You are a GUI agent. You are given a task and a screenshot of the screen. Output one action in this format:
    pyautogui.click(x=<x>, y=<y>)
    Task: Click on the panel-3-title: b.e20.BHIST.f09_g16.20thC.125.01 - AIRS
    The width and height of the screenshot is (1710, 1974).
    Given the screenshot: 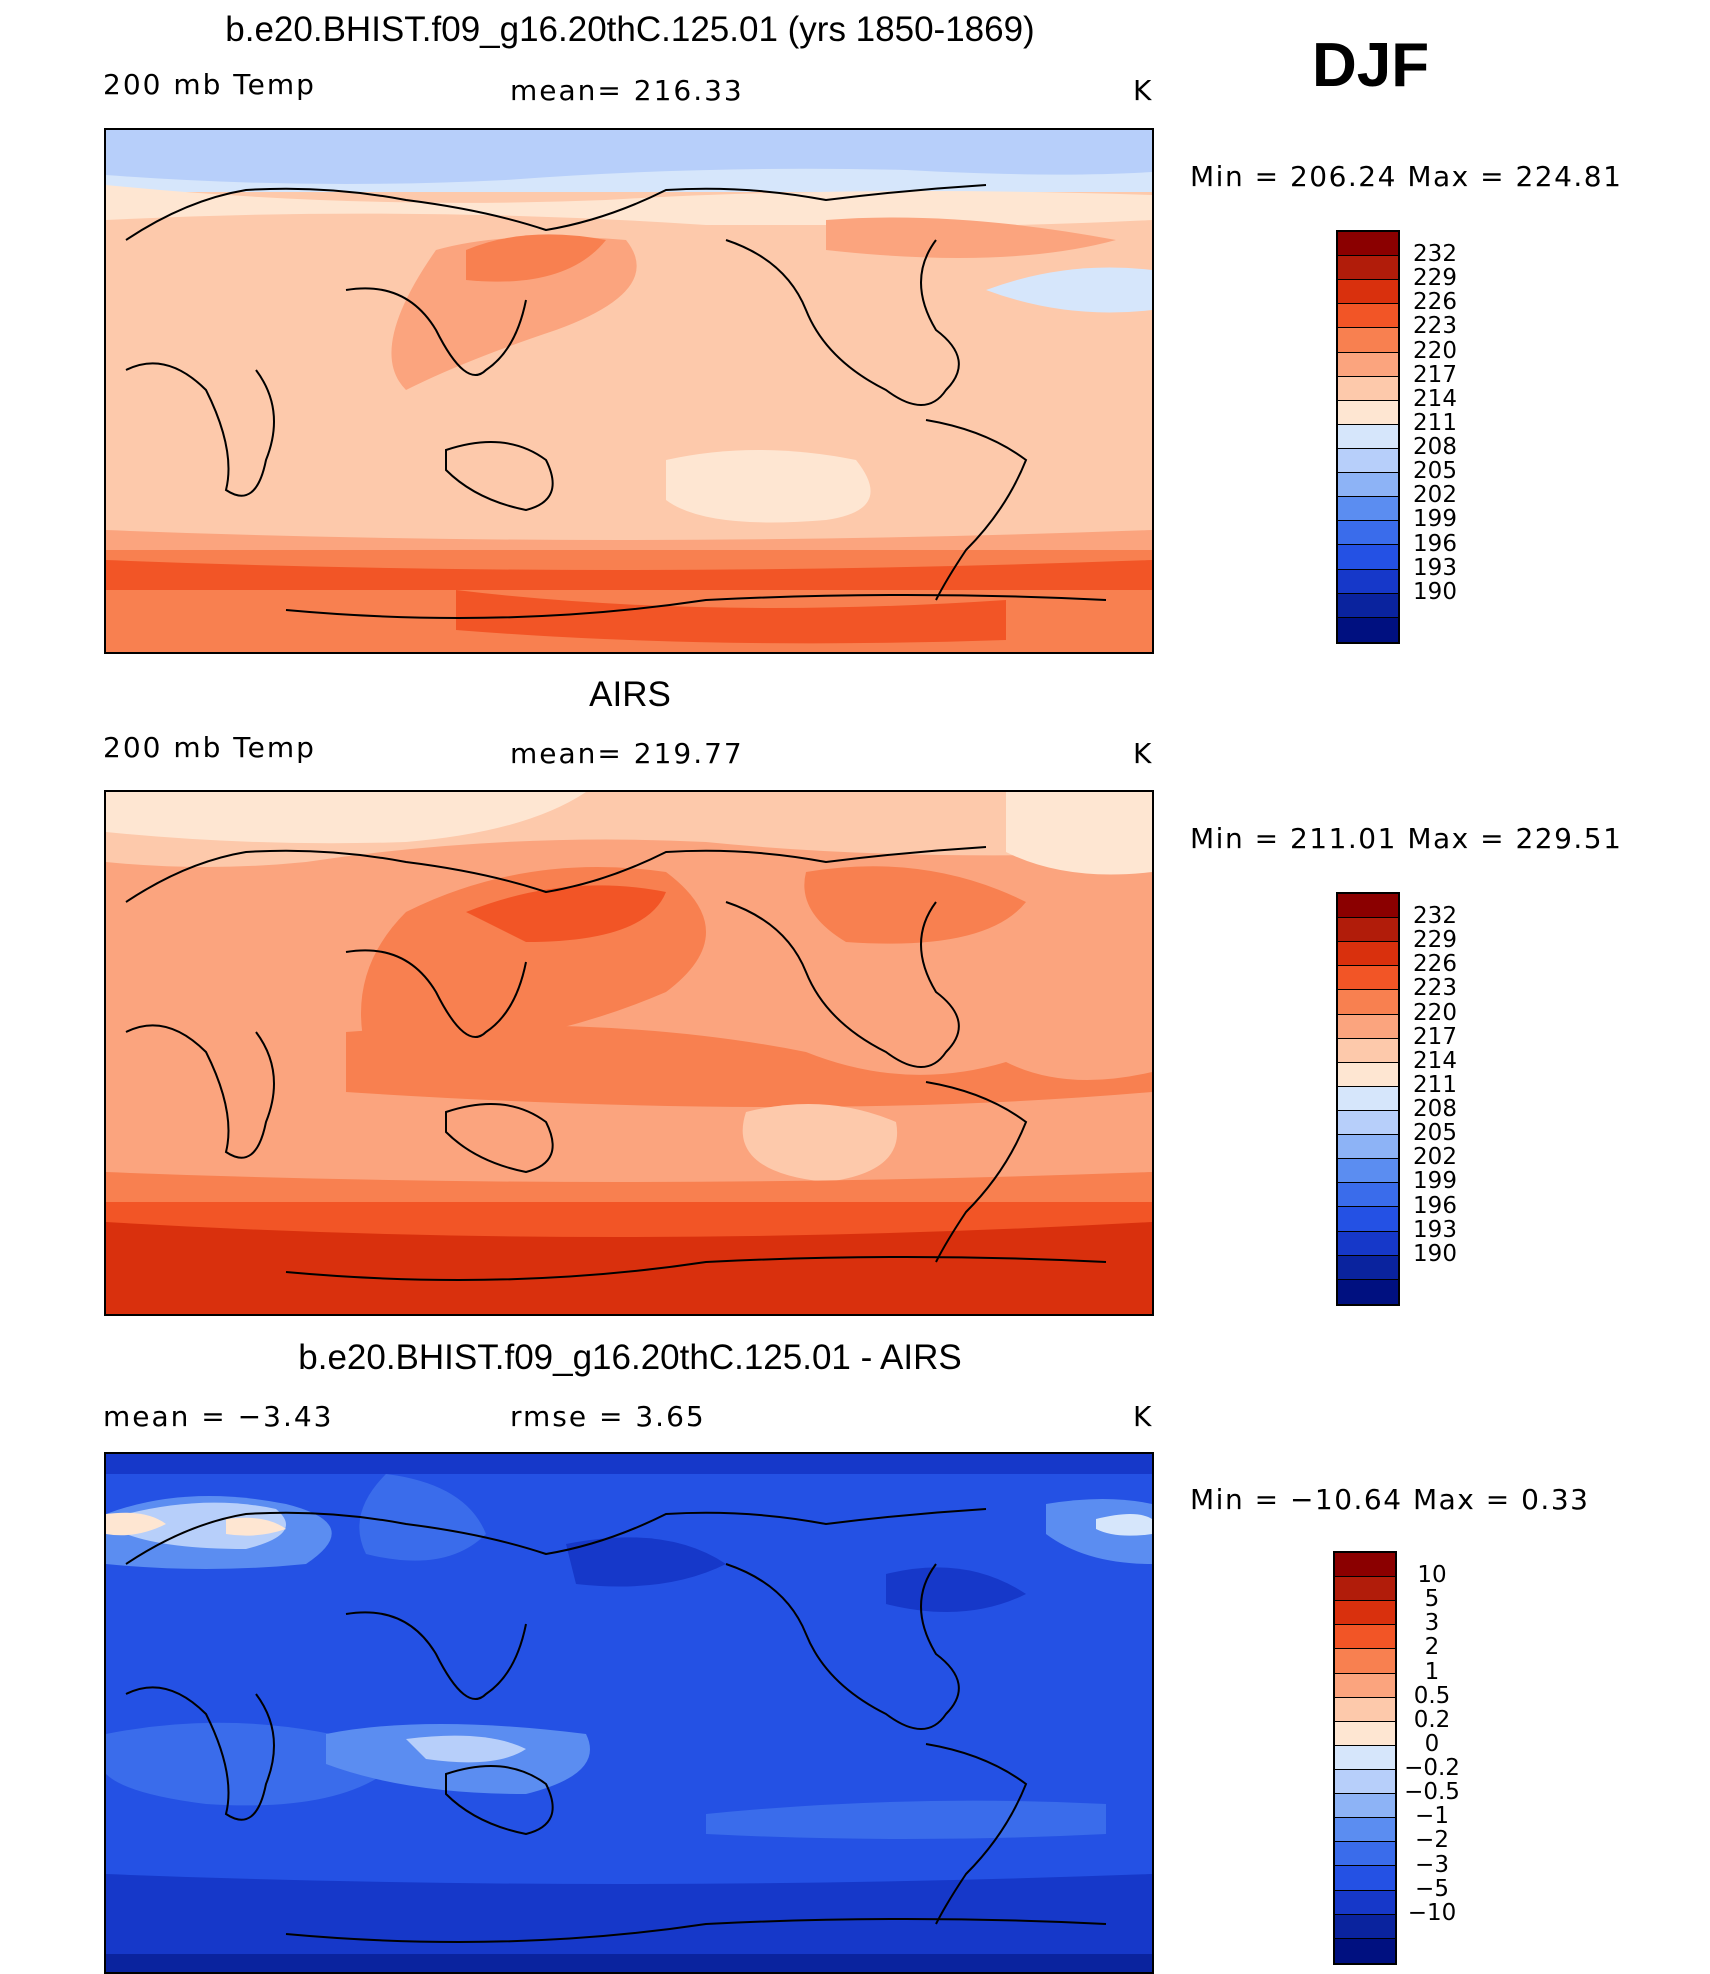 What is the action you would take?
    pyautogui.click(x=630, y=1357)
    